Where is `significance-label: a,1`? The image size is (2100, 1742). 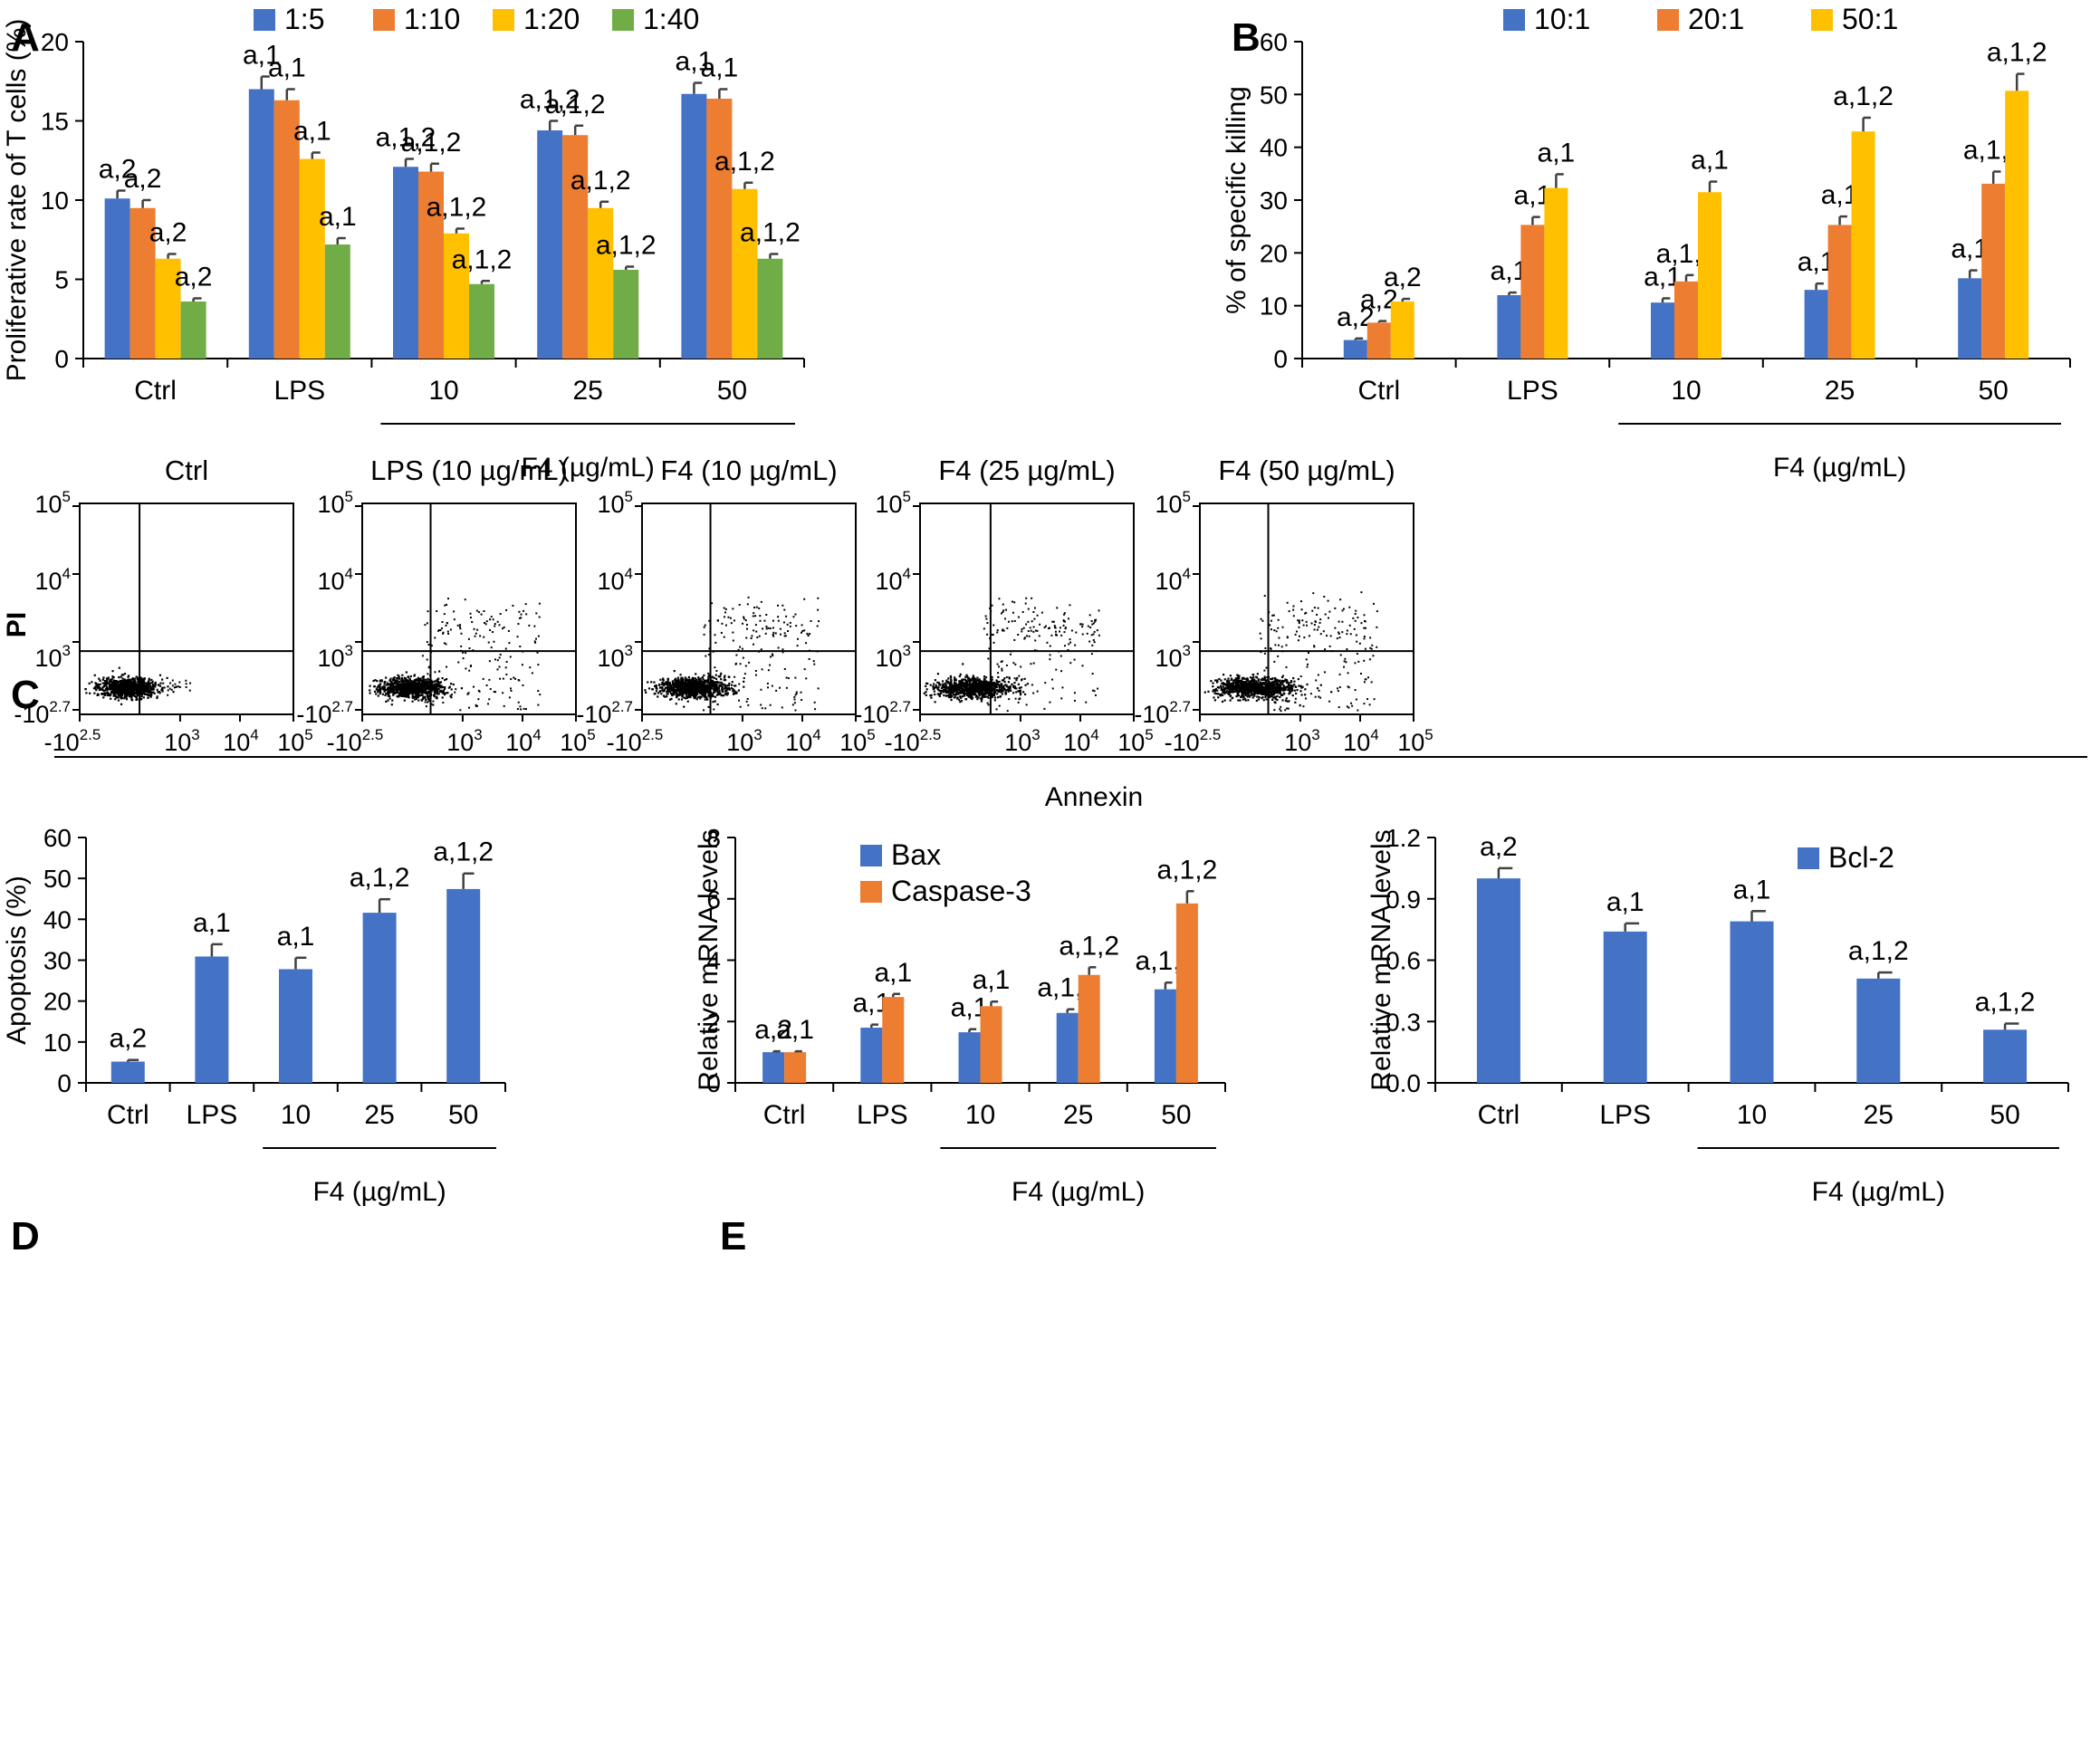
significance-label: a,1 is located at coordinates (212, 923).